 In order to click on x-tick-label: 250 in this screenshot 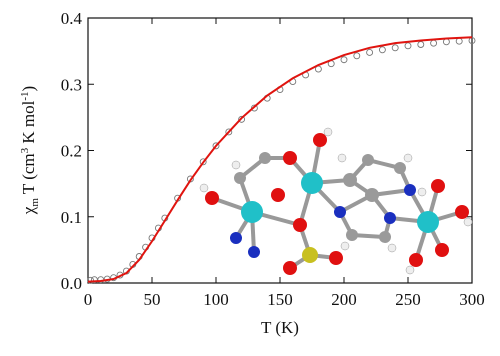, I will do `click(408, 299)`.